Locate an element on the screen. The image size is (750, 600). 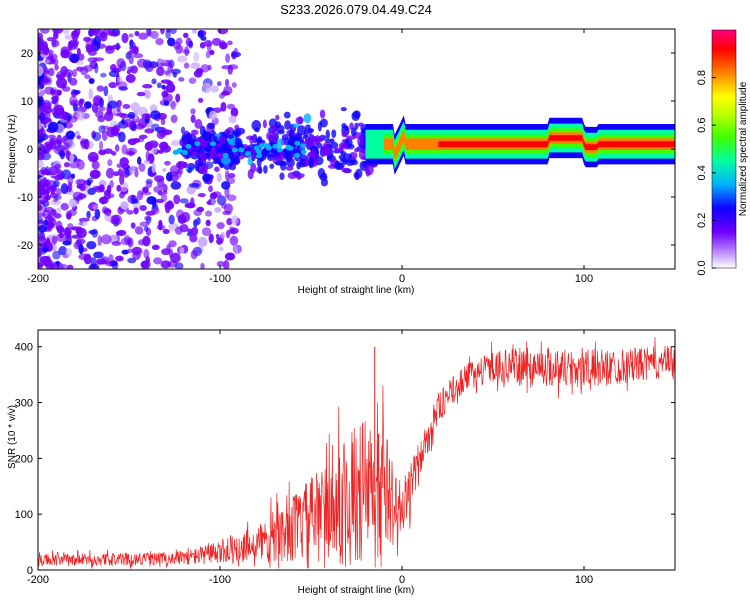
y-tick-label: 0 is located at coordinates (30, 150).